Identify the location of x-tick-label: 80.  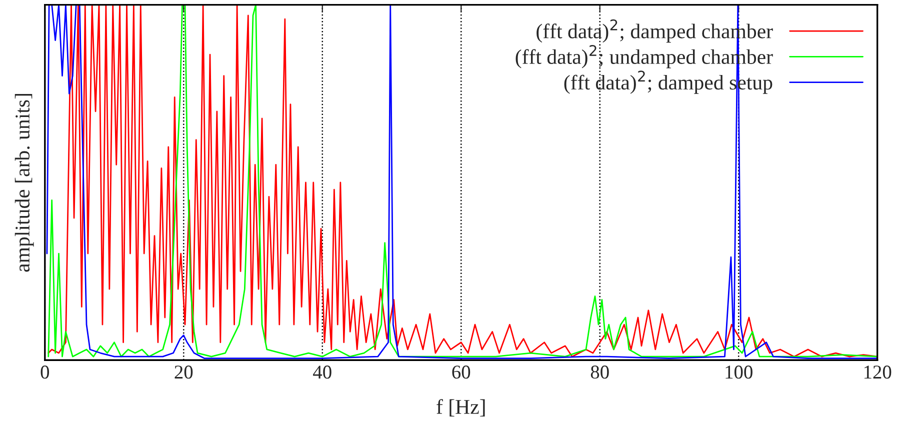
(599, 372).